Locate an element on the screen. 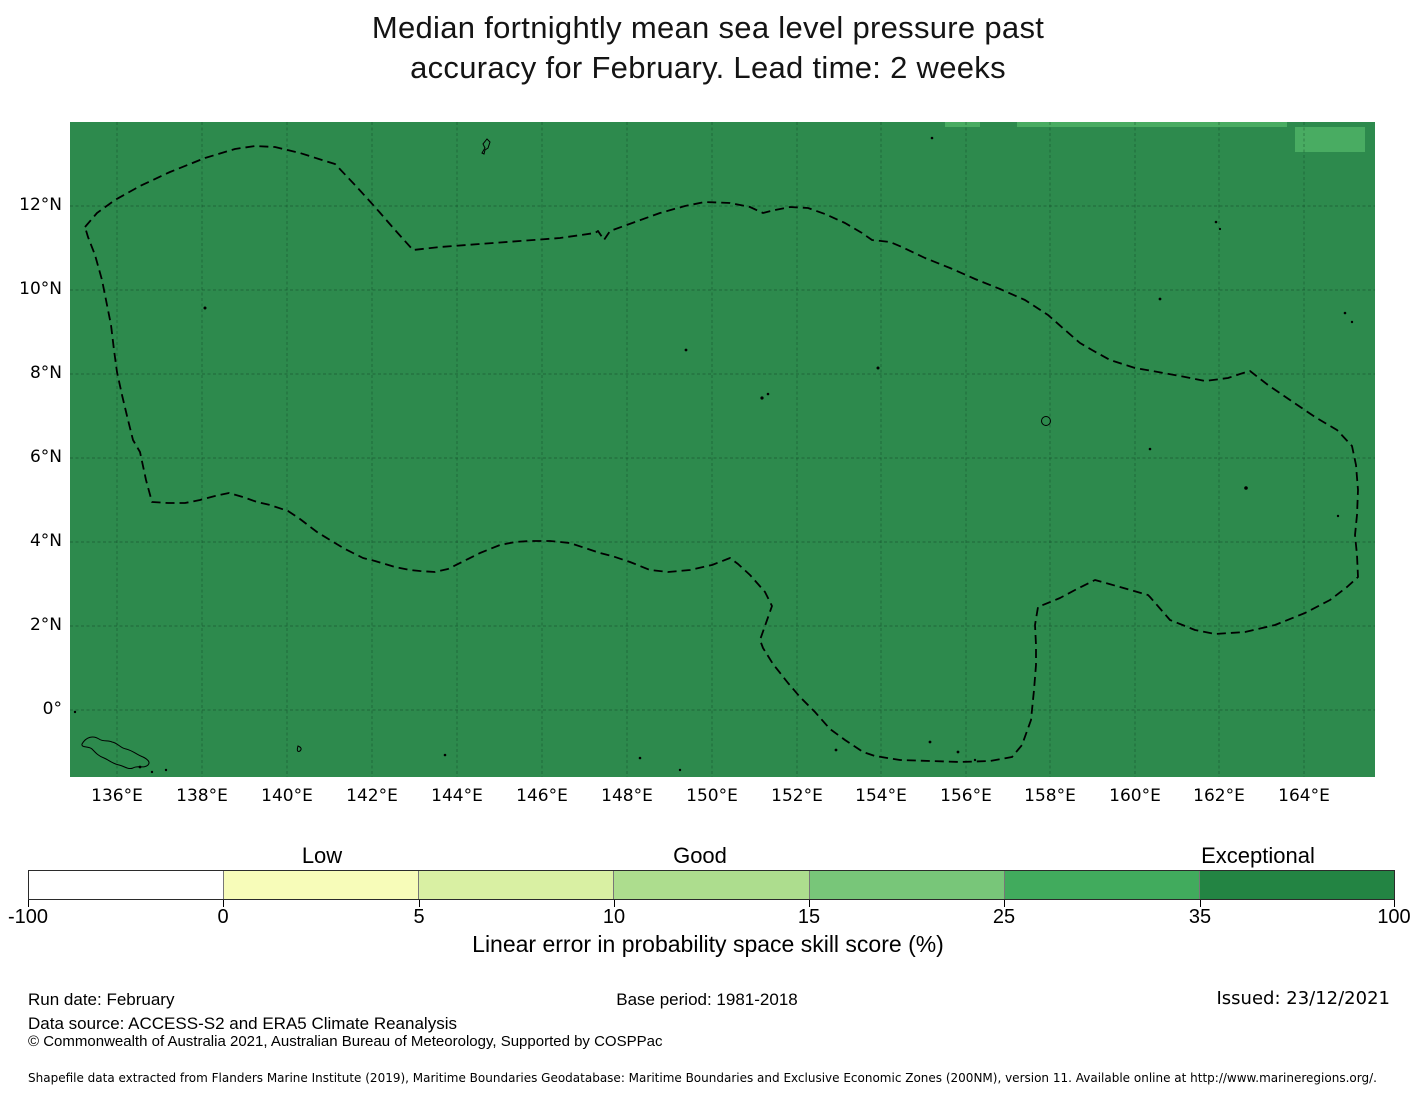  png-island is located at coordinates (115, 753).